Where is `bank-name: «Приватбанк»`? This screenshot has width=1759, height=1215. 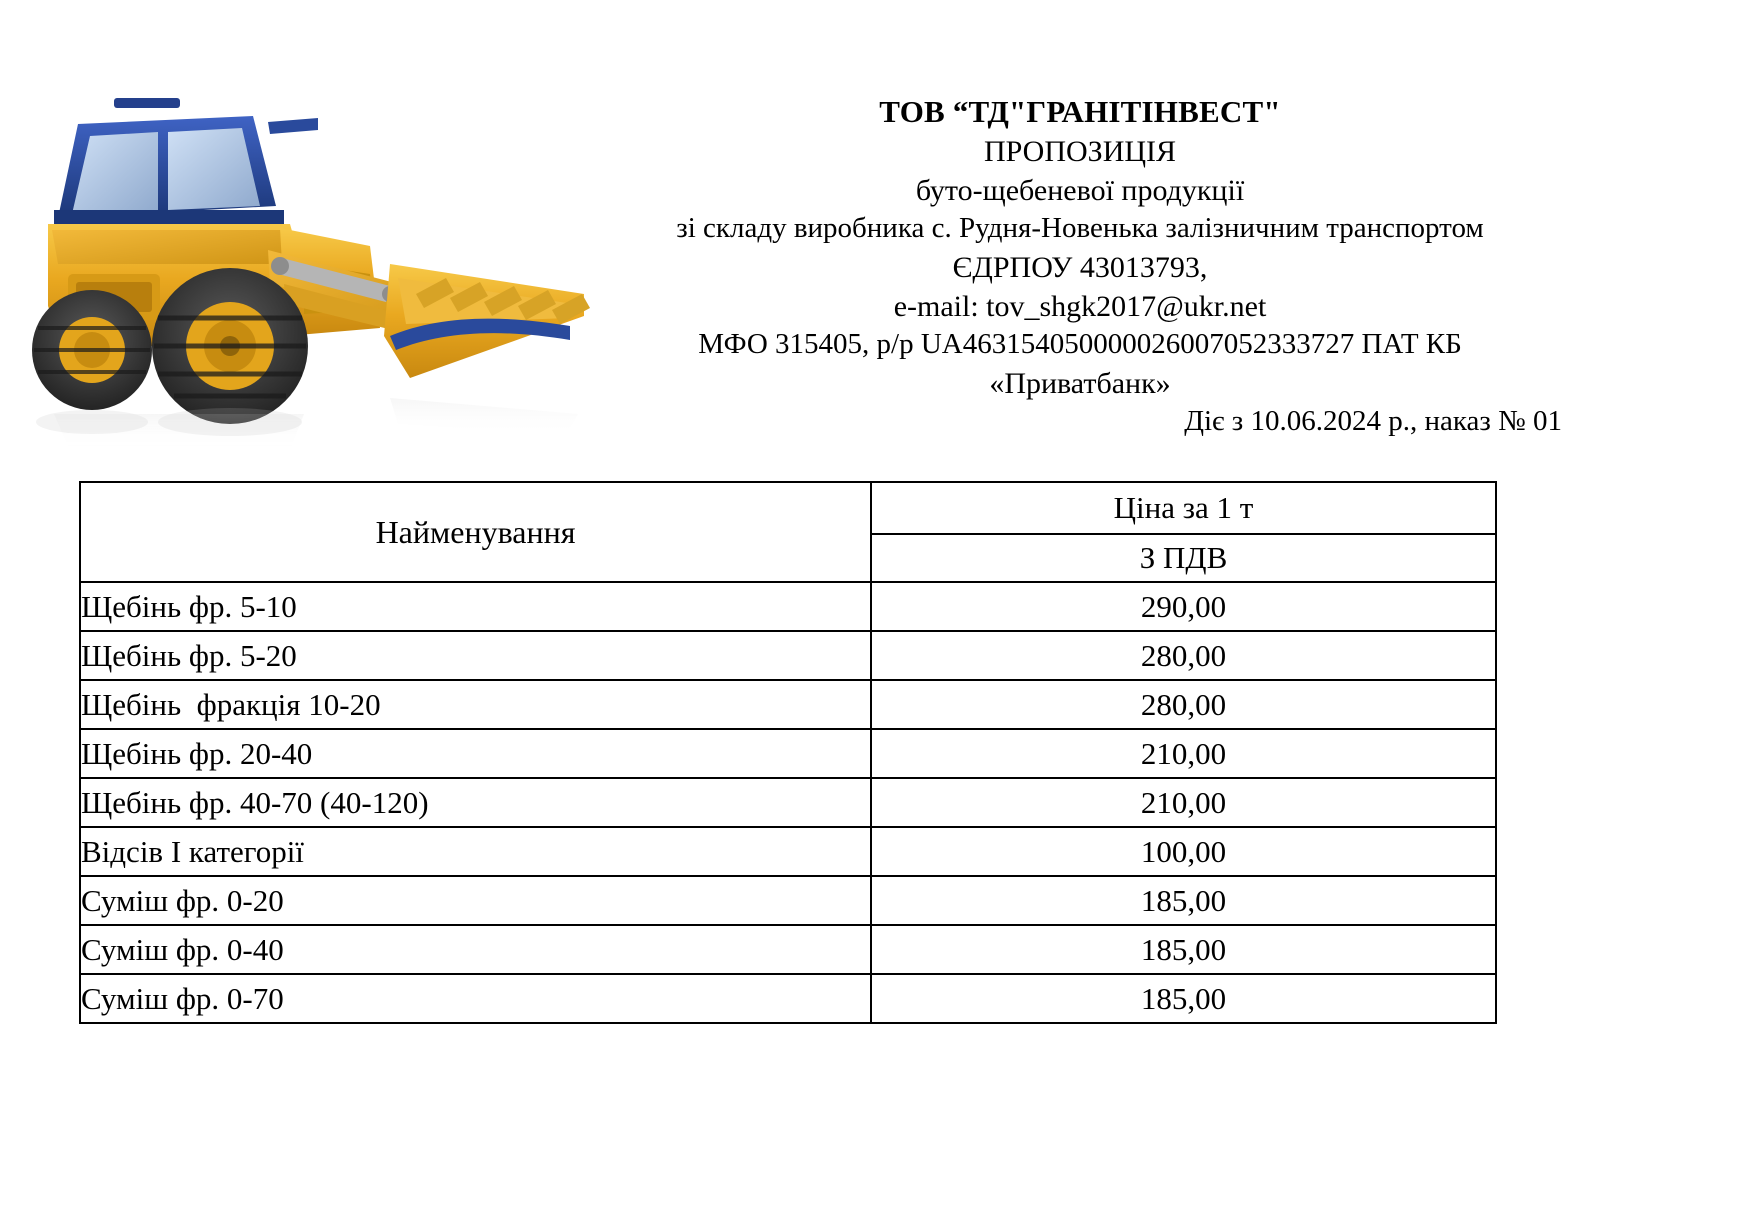
bank-name: «Приватбанк» is located at coordinates (1080, 383).